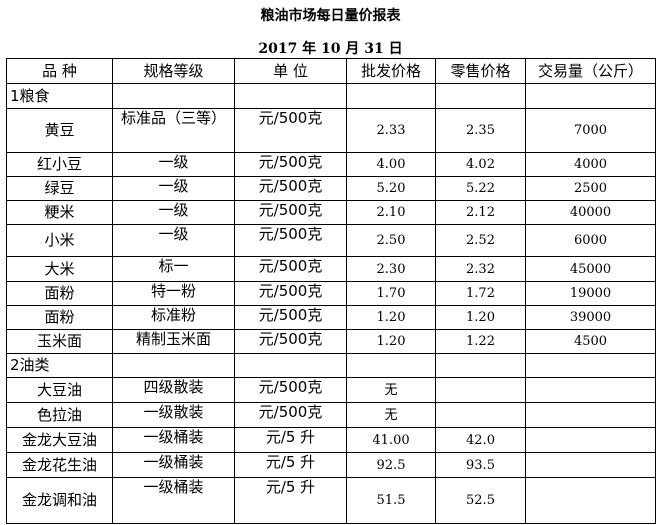 The width and height of the screenshot is (661, 525). Describe the element at coordinates (173, 317) in the screenshot. I see `cell: 标准粉` at that location.